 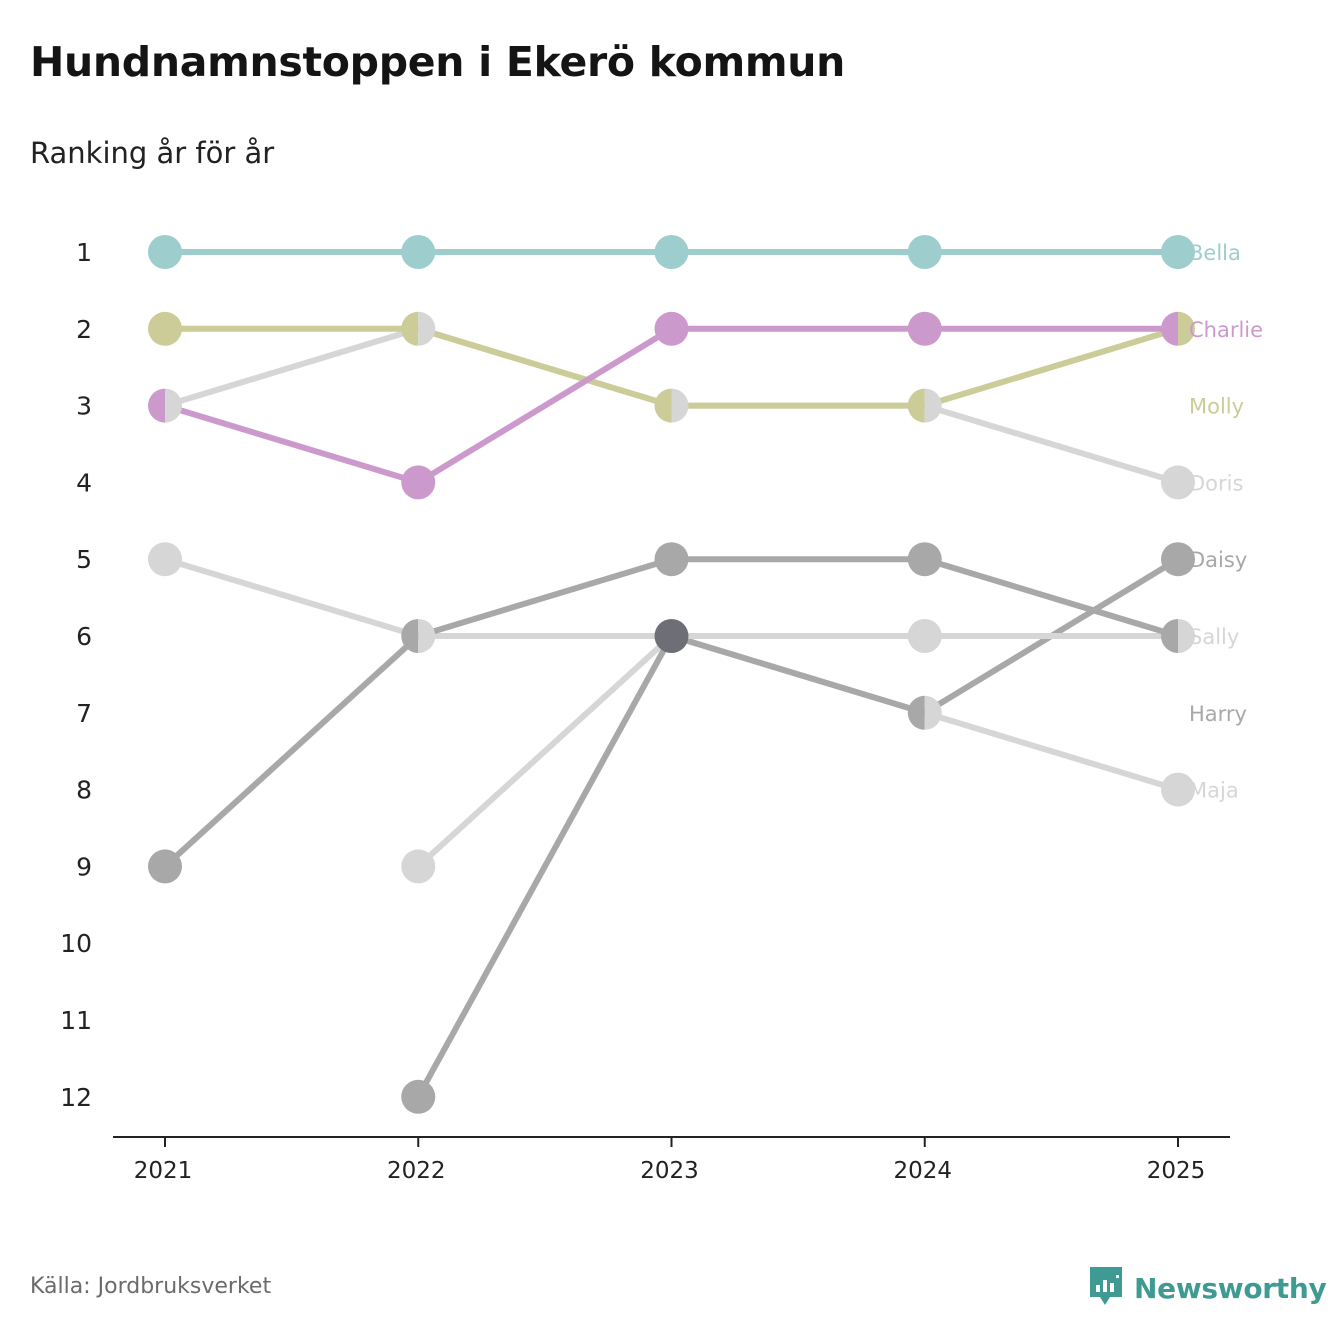 I want to click on point-sally-2022, so click(x=427, y=636).